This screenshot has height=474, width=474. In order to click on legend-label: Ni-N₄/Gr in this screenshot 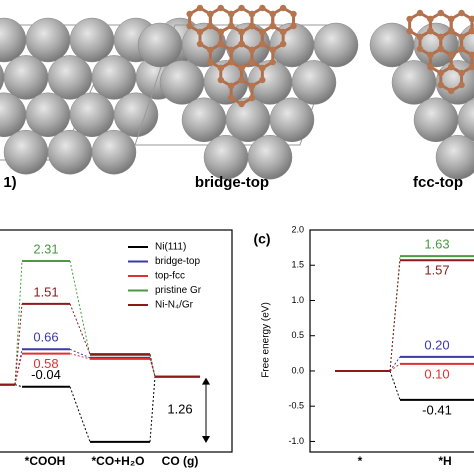, I will do `click(174, 305)`.